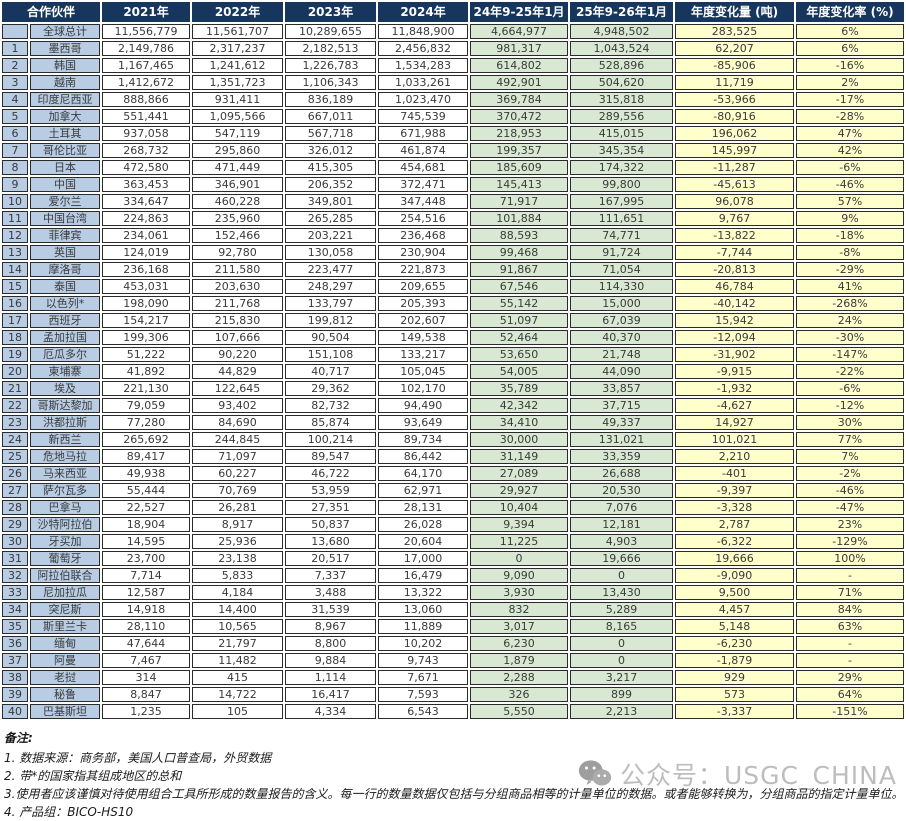 The image size is (906, 821). What do you see at coordinates (146, 354) in the screenshot?
I see `value-cell: 51,222` at bounding box center [146, 354].